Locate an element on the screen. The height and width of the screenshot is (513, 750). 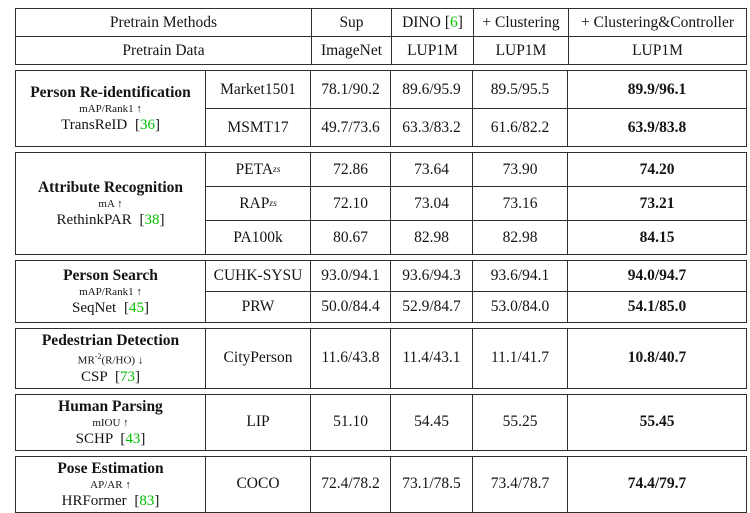
value-cell: 89.5/95.5 is located at coordinates (519, 89).